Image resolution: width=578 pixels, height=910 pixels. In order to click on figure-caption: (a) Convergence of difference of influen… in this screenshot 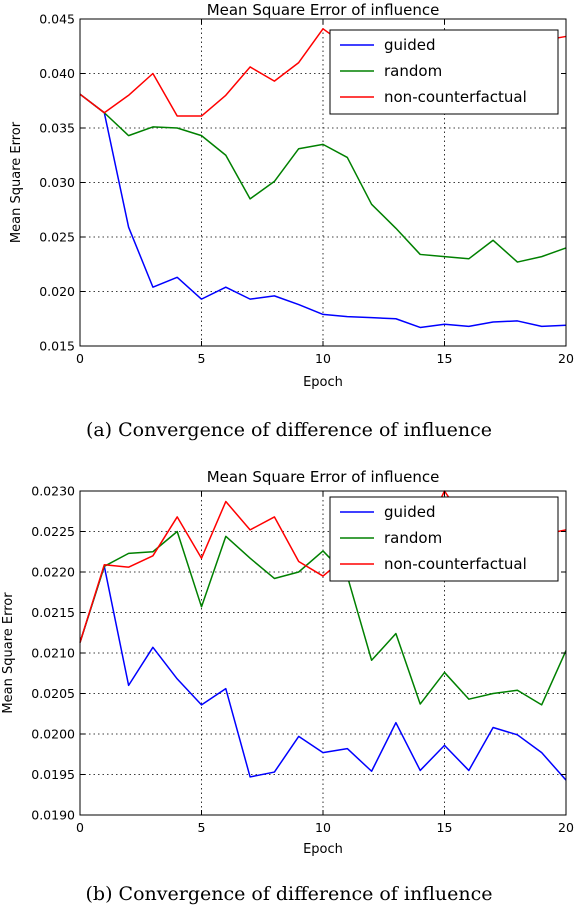, I will do `click(289, 430)`.